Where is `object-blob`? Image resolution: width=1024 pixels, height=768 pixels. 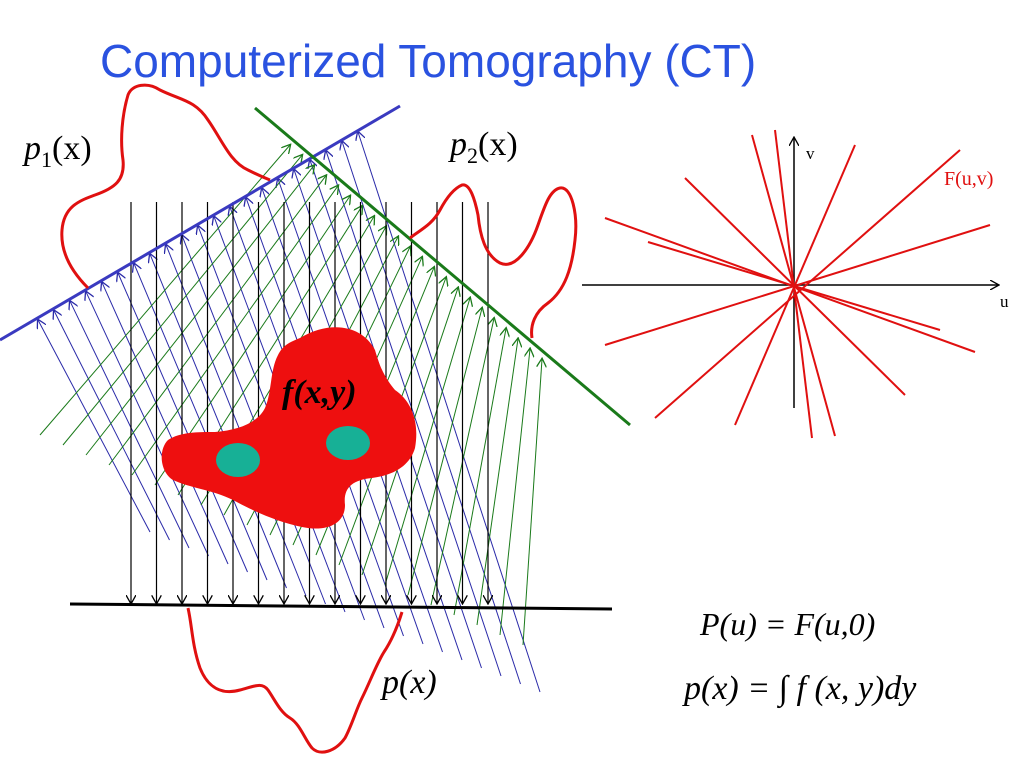 object-blob is located at coordinates (289, 428).